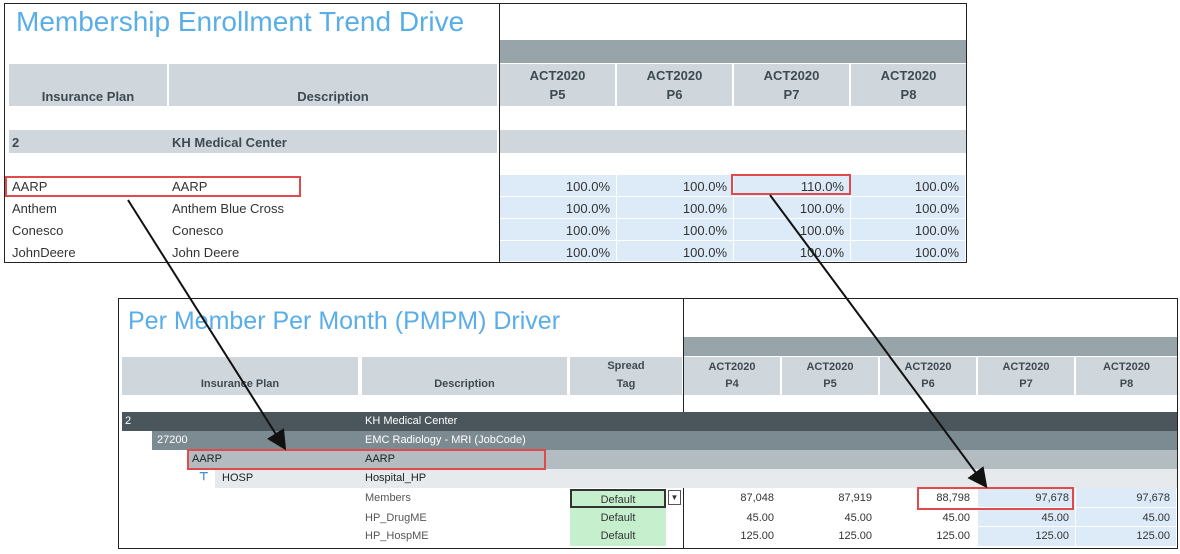  Describe the element at coordinates (16, 142) in the screenshot. I see `group-code: 2` at that location.